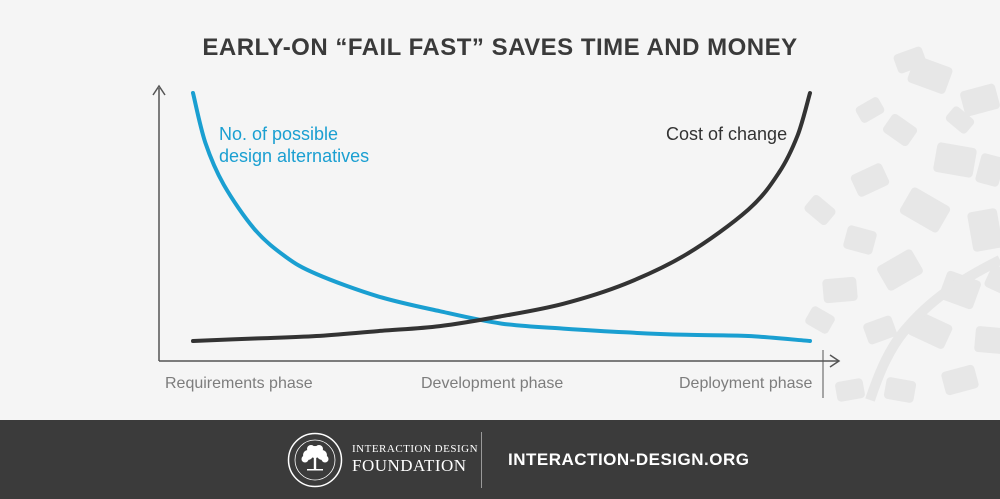  I want to click on series-label-line: design alternatives, so click(294, 156).